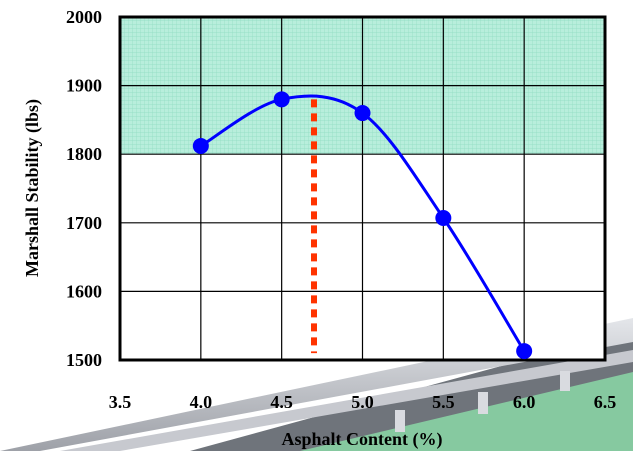 The image size is (633, 456). What do you see at coordinates (605, 402) in the screenshot?
I see `x-tick-label: 6.5` at bounding box center [605, 402].